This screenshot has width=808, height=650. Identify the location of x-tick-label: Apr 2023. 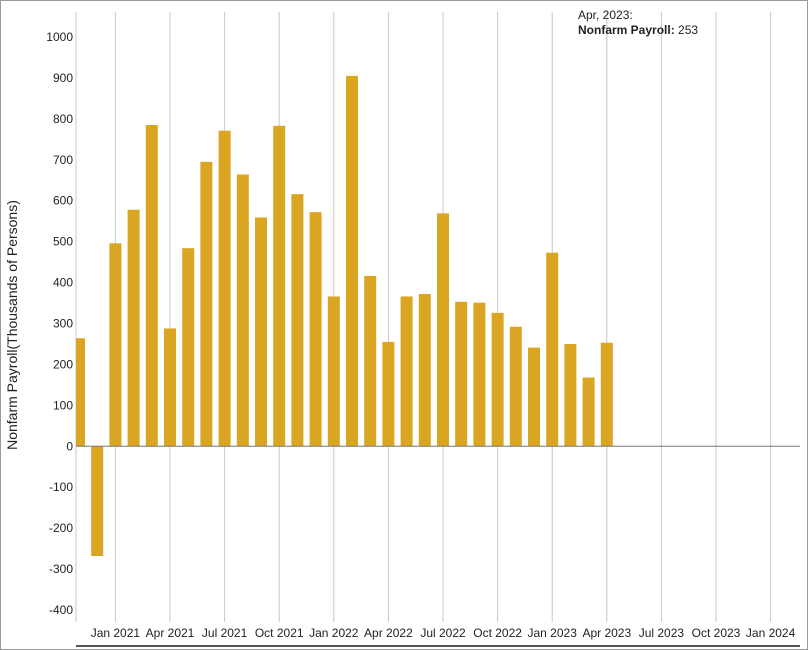
(606, 633).